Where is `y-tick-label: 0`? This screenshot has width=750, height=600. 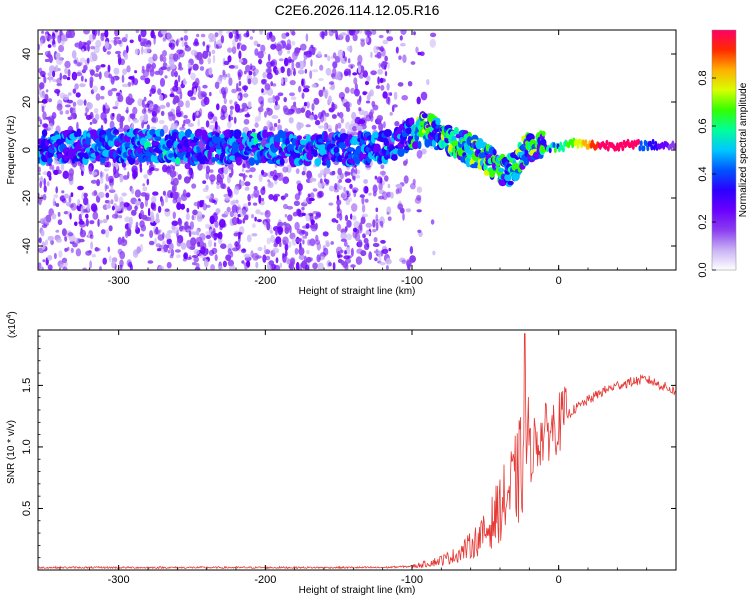
y-tick-label: 0 is located at coordinates (27, 150).